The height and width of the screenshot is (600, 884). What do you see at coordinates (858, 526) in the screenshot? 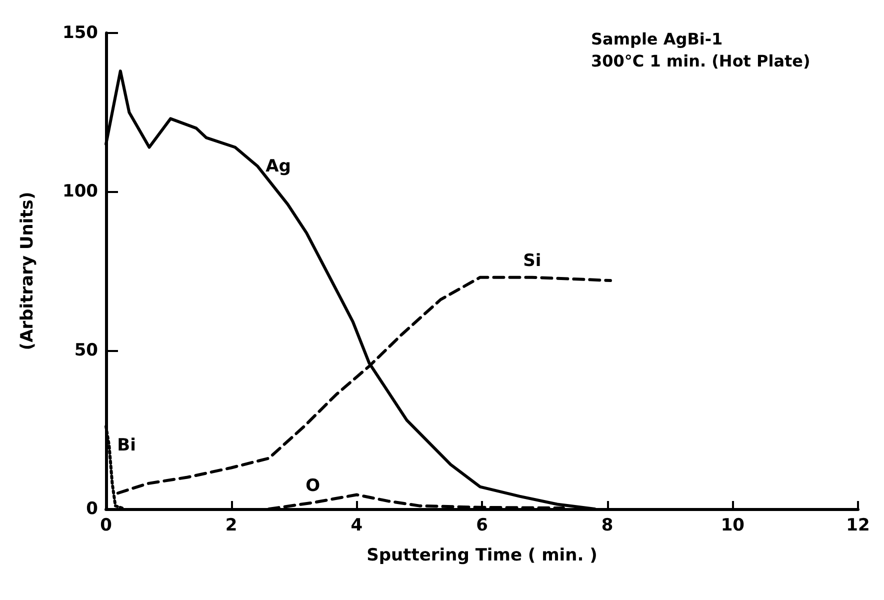
I see `x-tick-label: 12` at bounding box center [858, 526].